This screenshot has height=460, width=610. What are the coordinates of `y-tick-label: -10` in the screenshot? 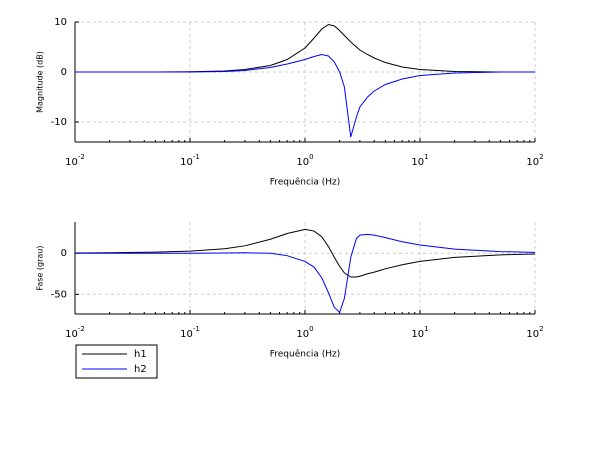 It's located at (59, 122).